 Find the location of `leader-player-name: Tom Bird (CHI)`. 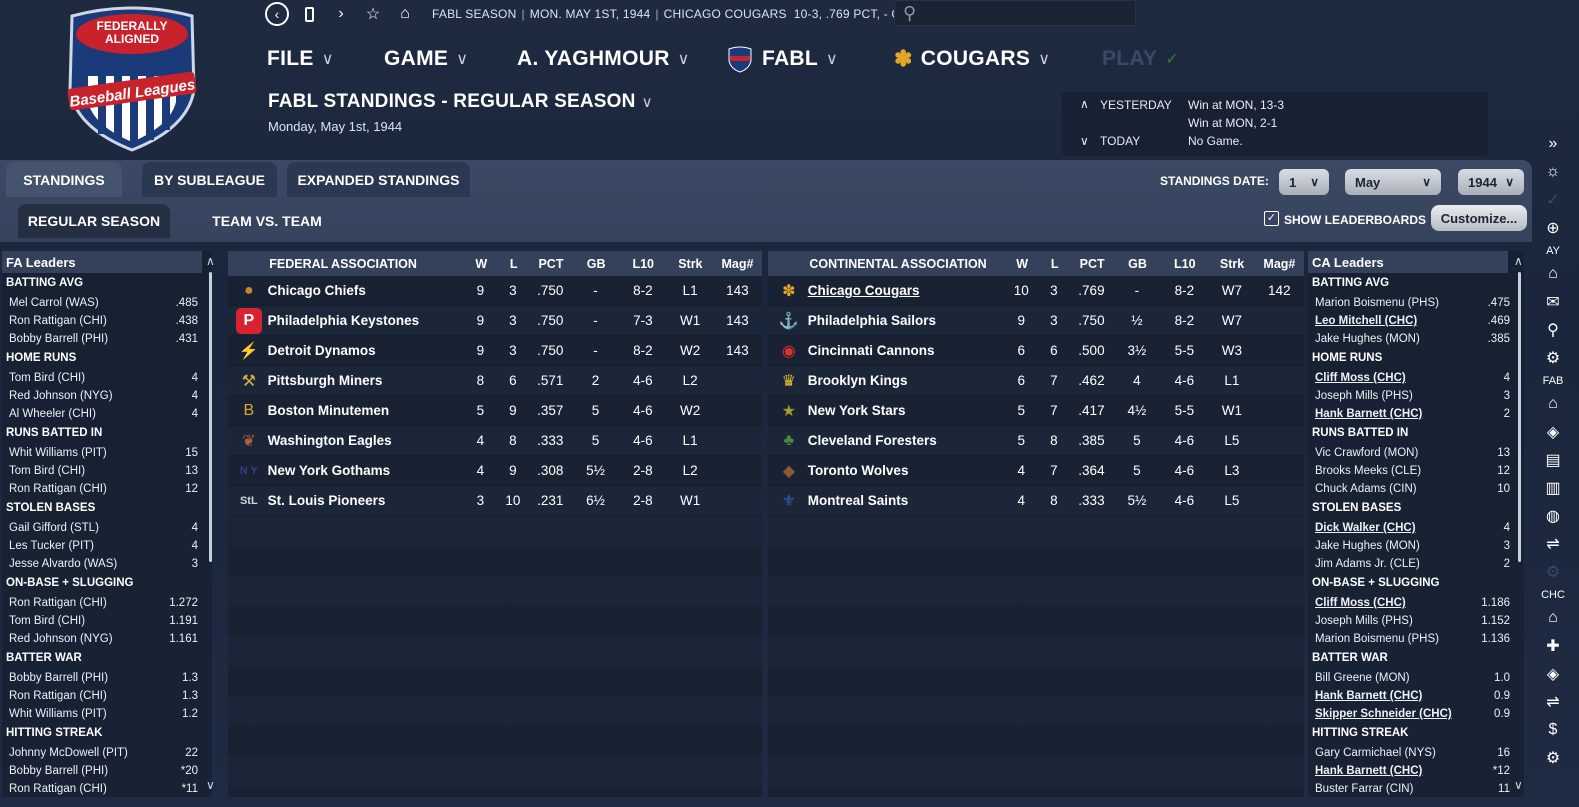

leader-player-name: Tom Bird (CHI) is located at coordinates (47, 621).